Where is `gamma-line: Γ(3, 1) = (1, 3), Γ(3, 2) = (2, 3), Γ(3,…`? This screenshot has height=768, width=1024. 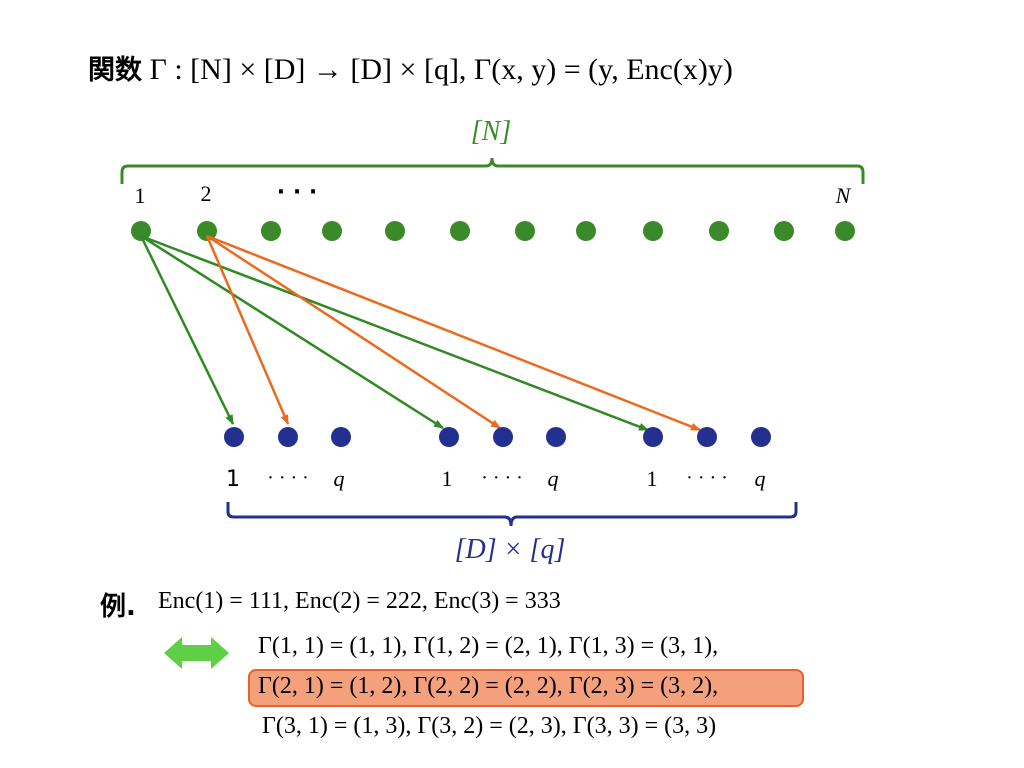 gamma-line: Γ(3, 1) = (1, 3), Γ(3, 2) = (2, 3), Γ(3,… is located at coordinates (489, 726).